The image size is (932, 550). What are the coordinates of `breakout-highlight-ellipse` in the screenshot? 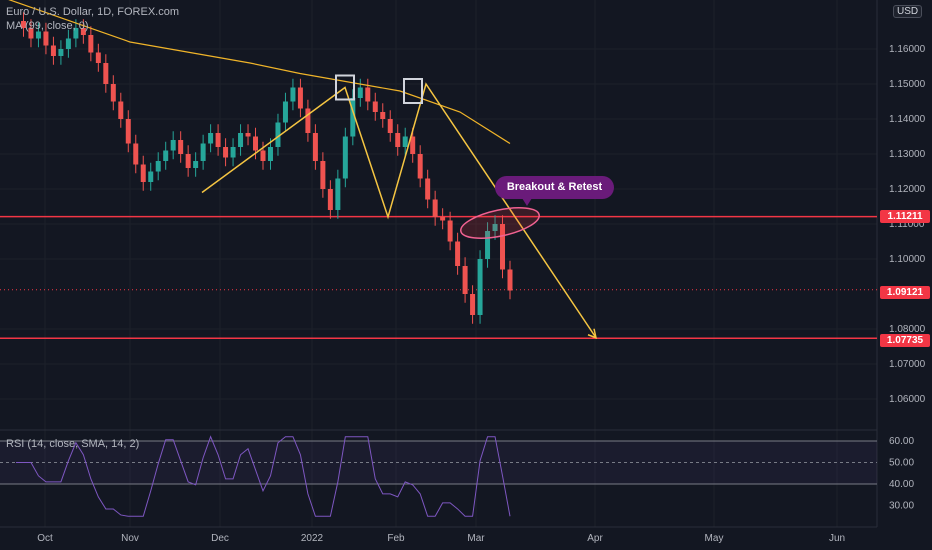 It's located at (500, 223).